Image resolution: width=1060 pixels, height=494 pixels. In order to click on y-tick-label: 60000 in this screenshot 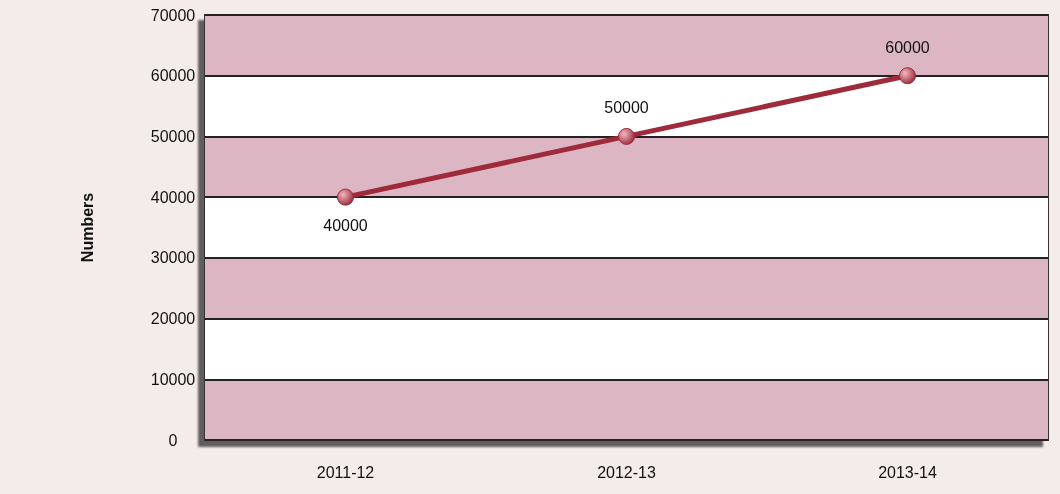, I will do `click(173, 76)`.